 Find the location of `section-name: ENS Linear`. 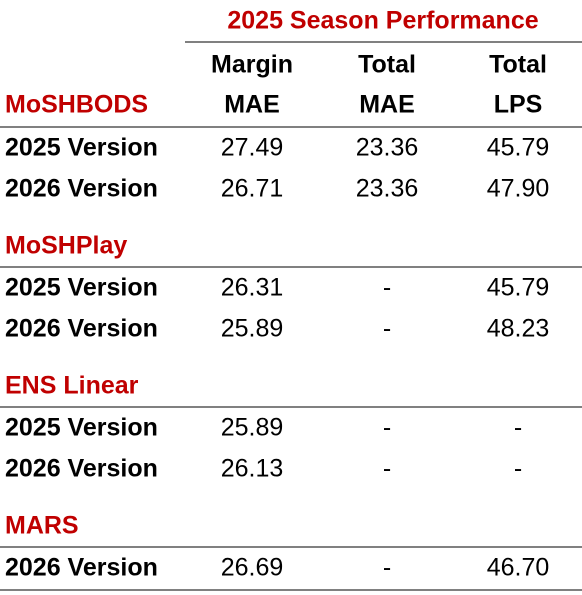

section-name: ENS Linear is located at coordinates (72, 386).